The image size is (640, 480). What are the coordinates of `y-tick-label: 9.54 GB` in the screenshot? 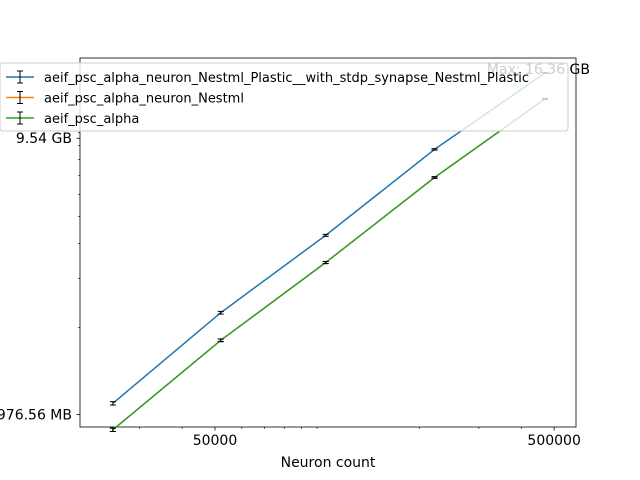 It's located at (44, 139).